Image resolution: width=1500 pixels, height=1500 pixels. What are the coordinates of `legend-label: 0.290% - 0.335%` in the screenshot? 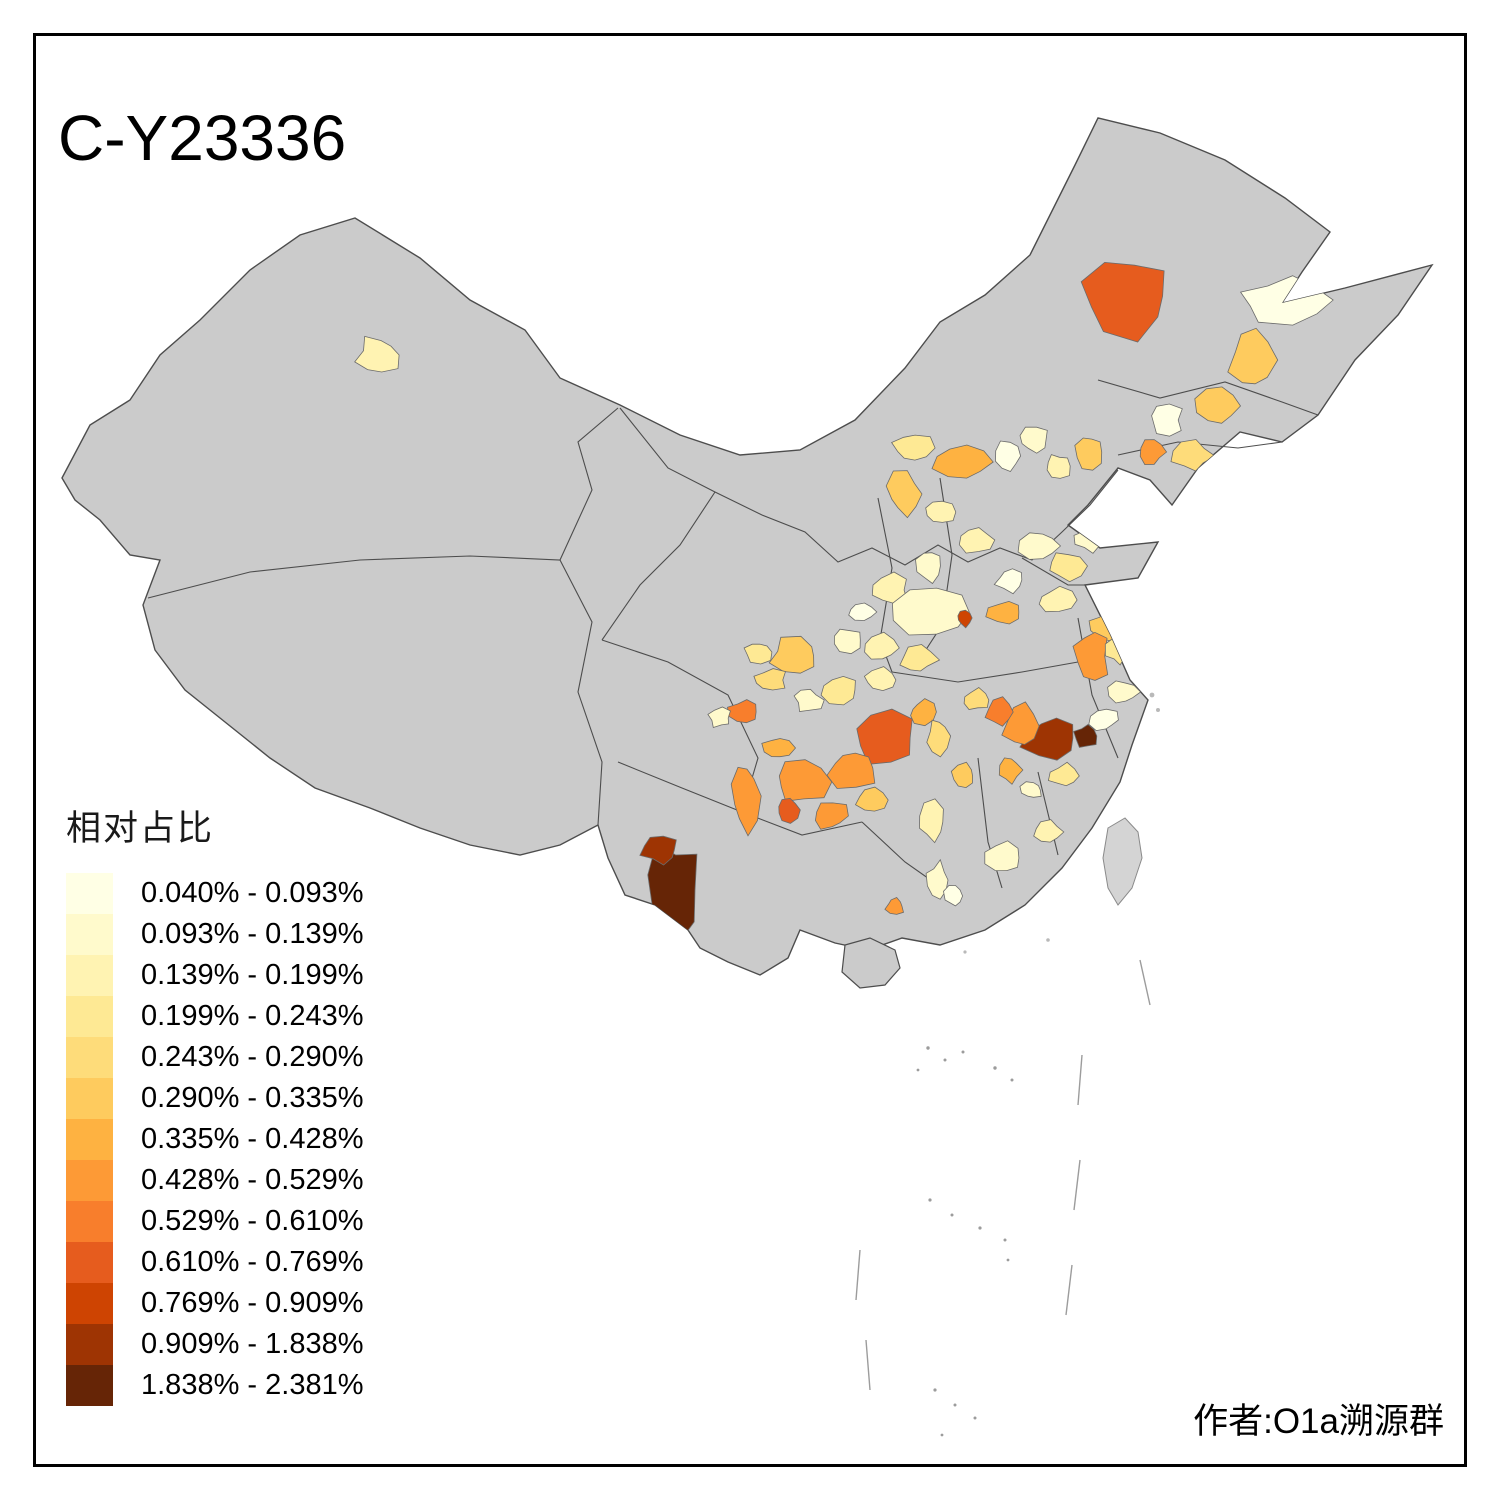 It's located at (252, 1098).